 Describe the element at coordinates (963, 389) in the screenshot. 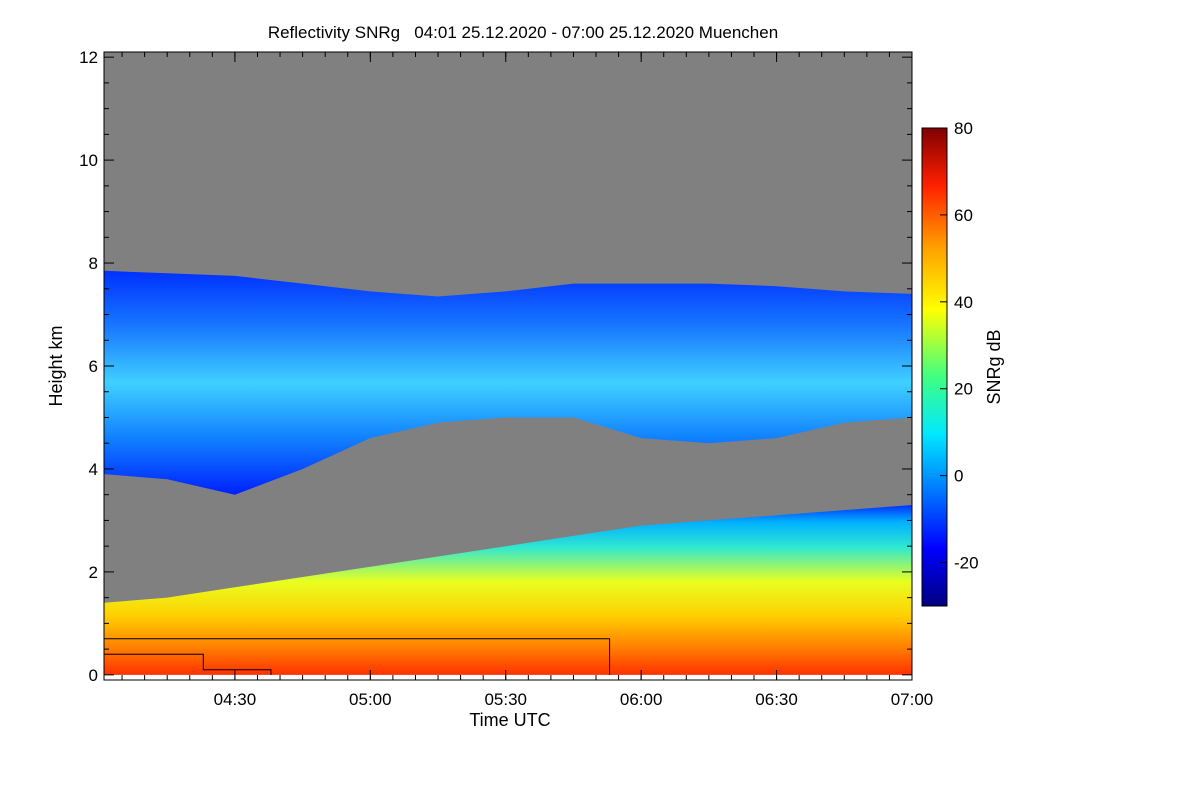

I see `colorbar-tick-label: 20` at that location.